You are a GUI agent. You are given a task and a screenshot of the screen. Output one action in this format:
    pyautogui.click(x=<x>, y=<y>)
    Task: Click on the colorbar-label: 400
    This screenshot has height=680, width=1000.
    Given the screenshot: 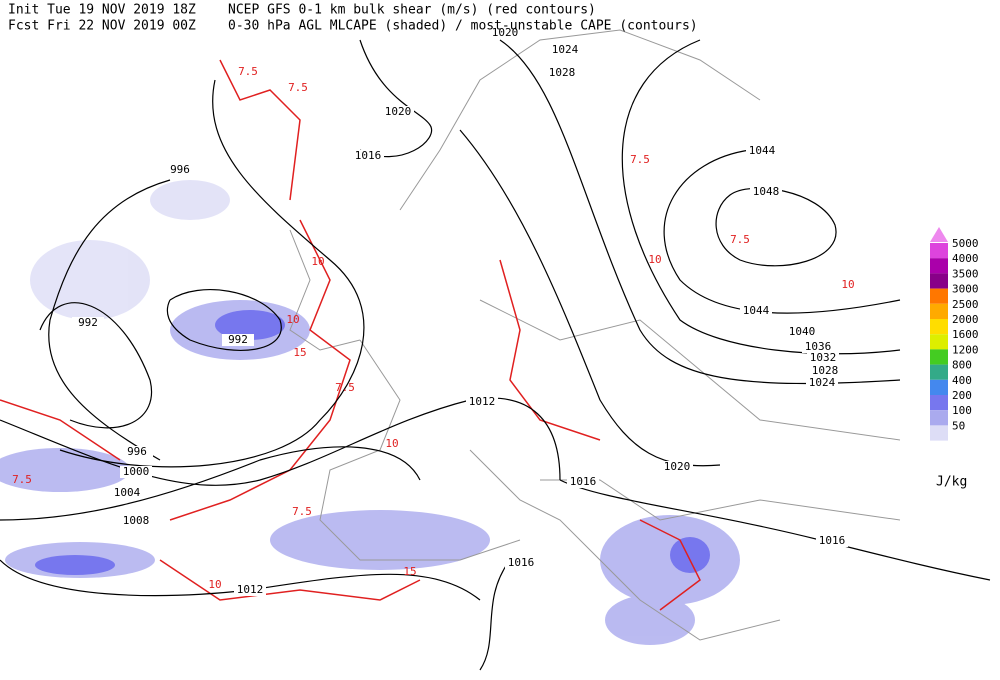 What is the action you would take?
    pyautogui.click(x=962, y=380)
    